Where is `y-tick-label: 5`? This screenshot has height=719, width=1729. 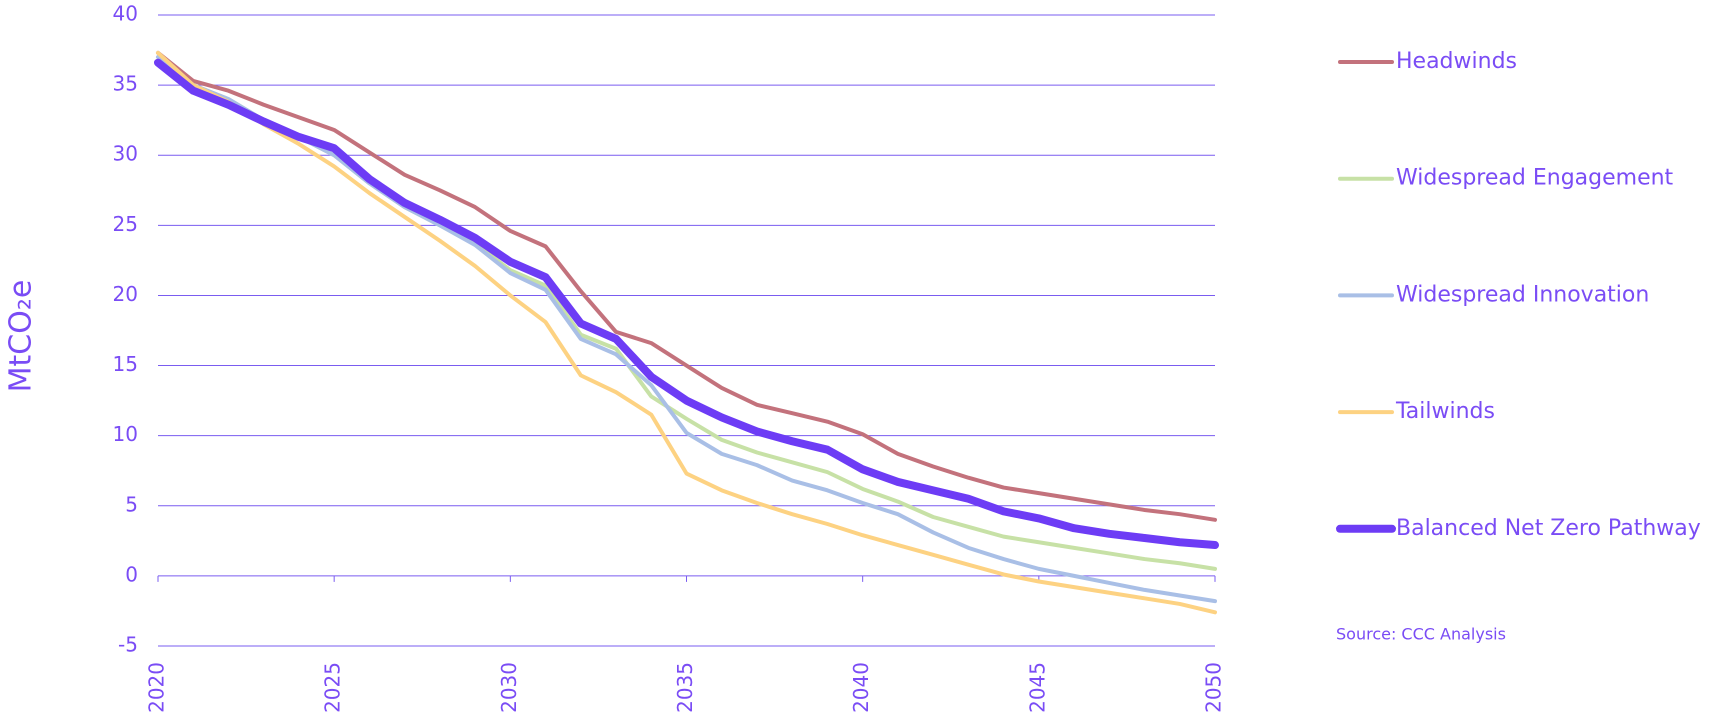 y-tick-label: 5 is located at coordinates (131, 504).